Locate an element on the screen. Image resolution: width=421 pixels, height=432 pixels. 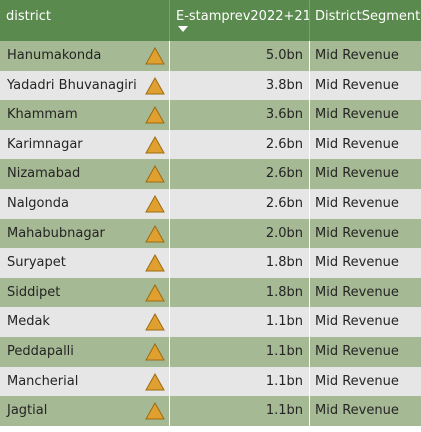
table-bottom-border is located at coordinates (210, 427).